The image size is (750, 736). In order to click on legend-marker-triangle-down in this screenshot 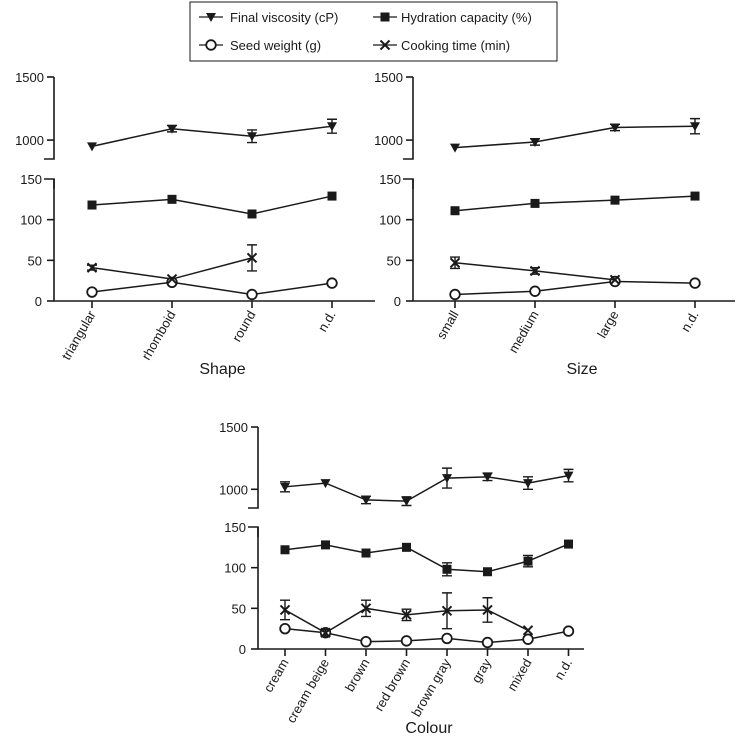, I will do `click(211, 17)`.